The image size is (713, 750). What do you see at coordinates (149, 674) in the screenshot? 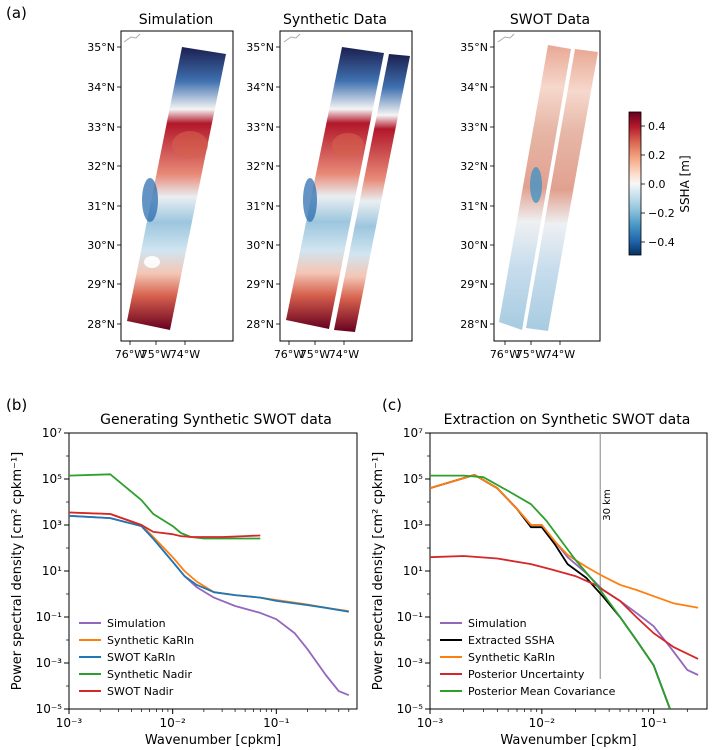
I see `legend-label: Synthetic Nadir` at bounding box center [149, 674].